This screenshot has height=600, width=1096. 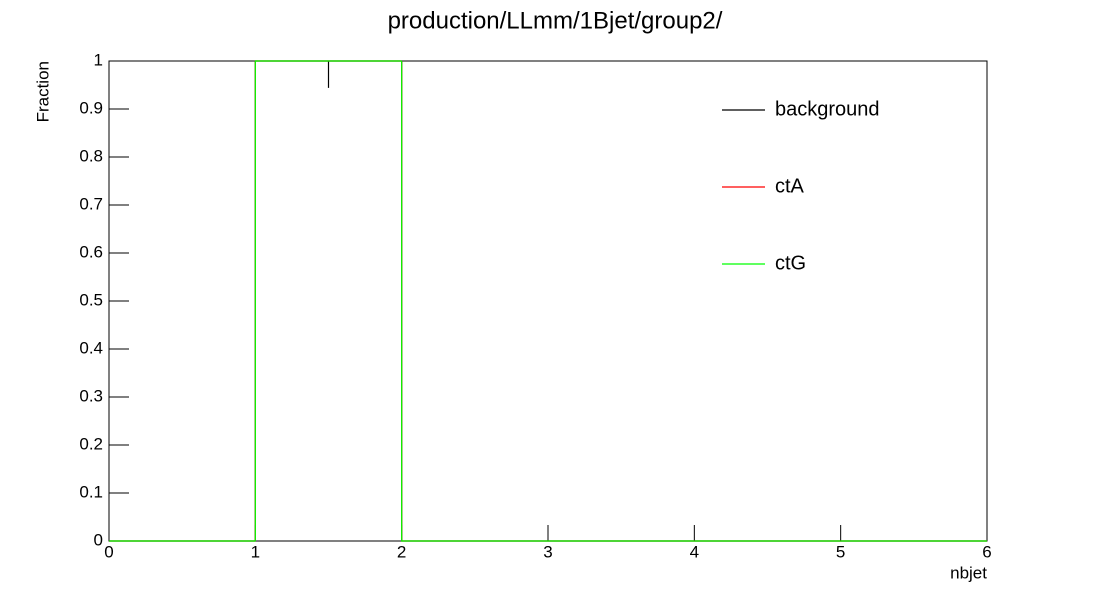 I want to click on y-tick-label: 0, so click(x=98, y=539).